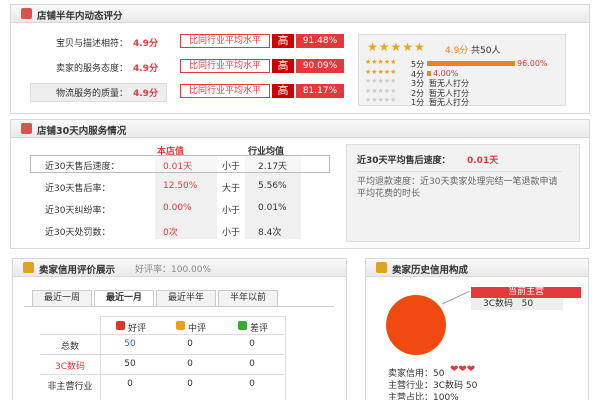  What do you see at coordinates (396, 47) in the screenshot?
I see `stars: ★★★★★` at bounding box center [396, 47].